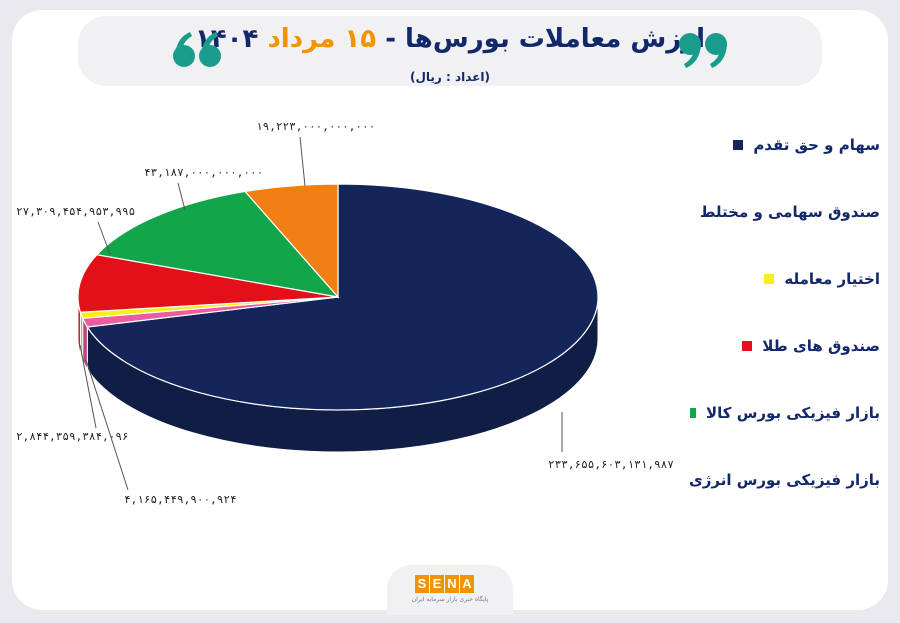 This screenshot has width=900, height=623. Describe the element at coordinates (832, 279) in the screenshot. I see `legend-label: اختیار معامله` at that location.